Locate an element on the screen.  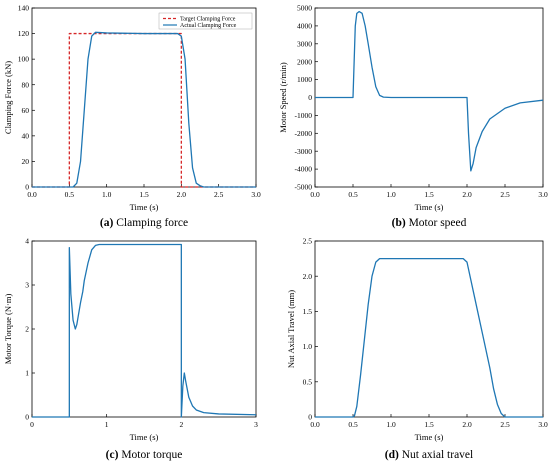
y-tick-label: -5000 is located at coordinates (304, 187).